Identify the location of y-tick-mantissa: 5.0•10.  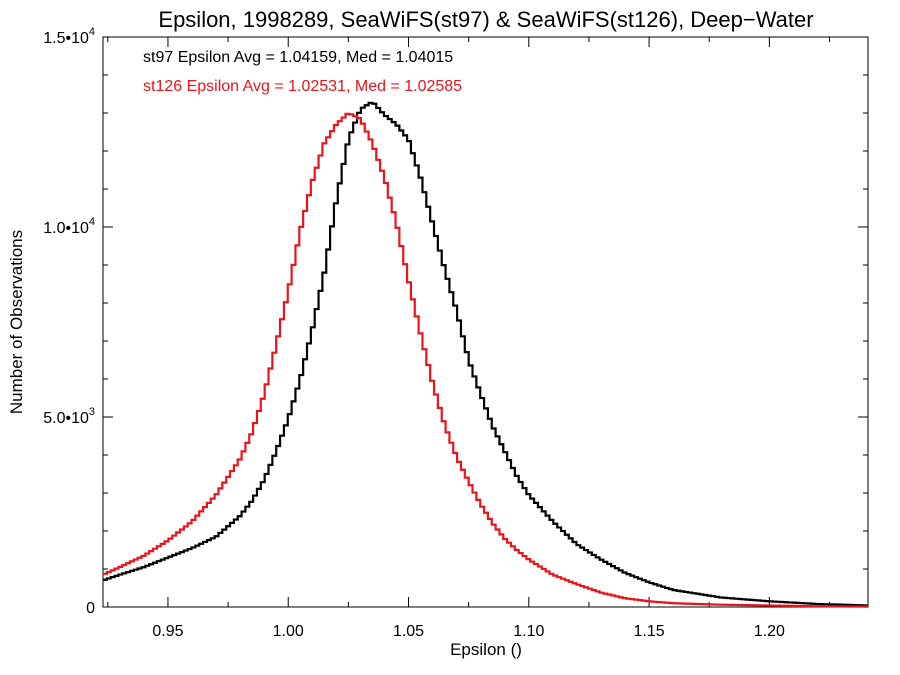
(66, 418).